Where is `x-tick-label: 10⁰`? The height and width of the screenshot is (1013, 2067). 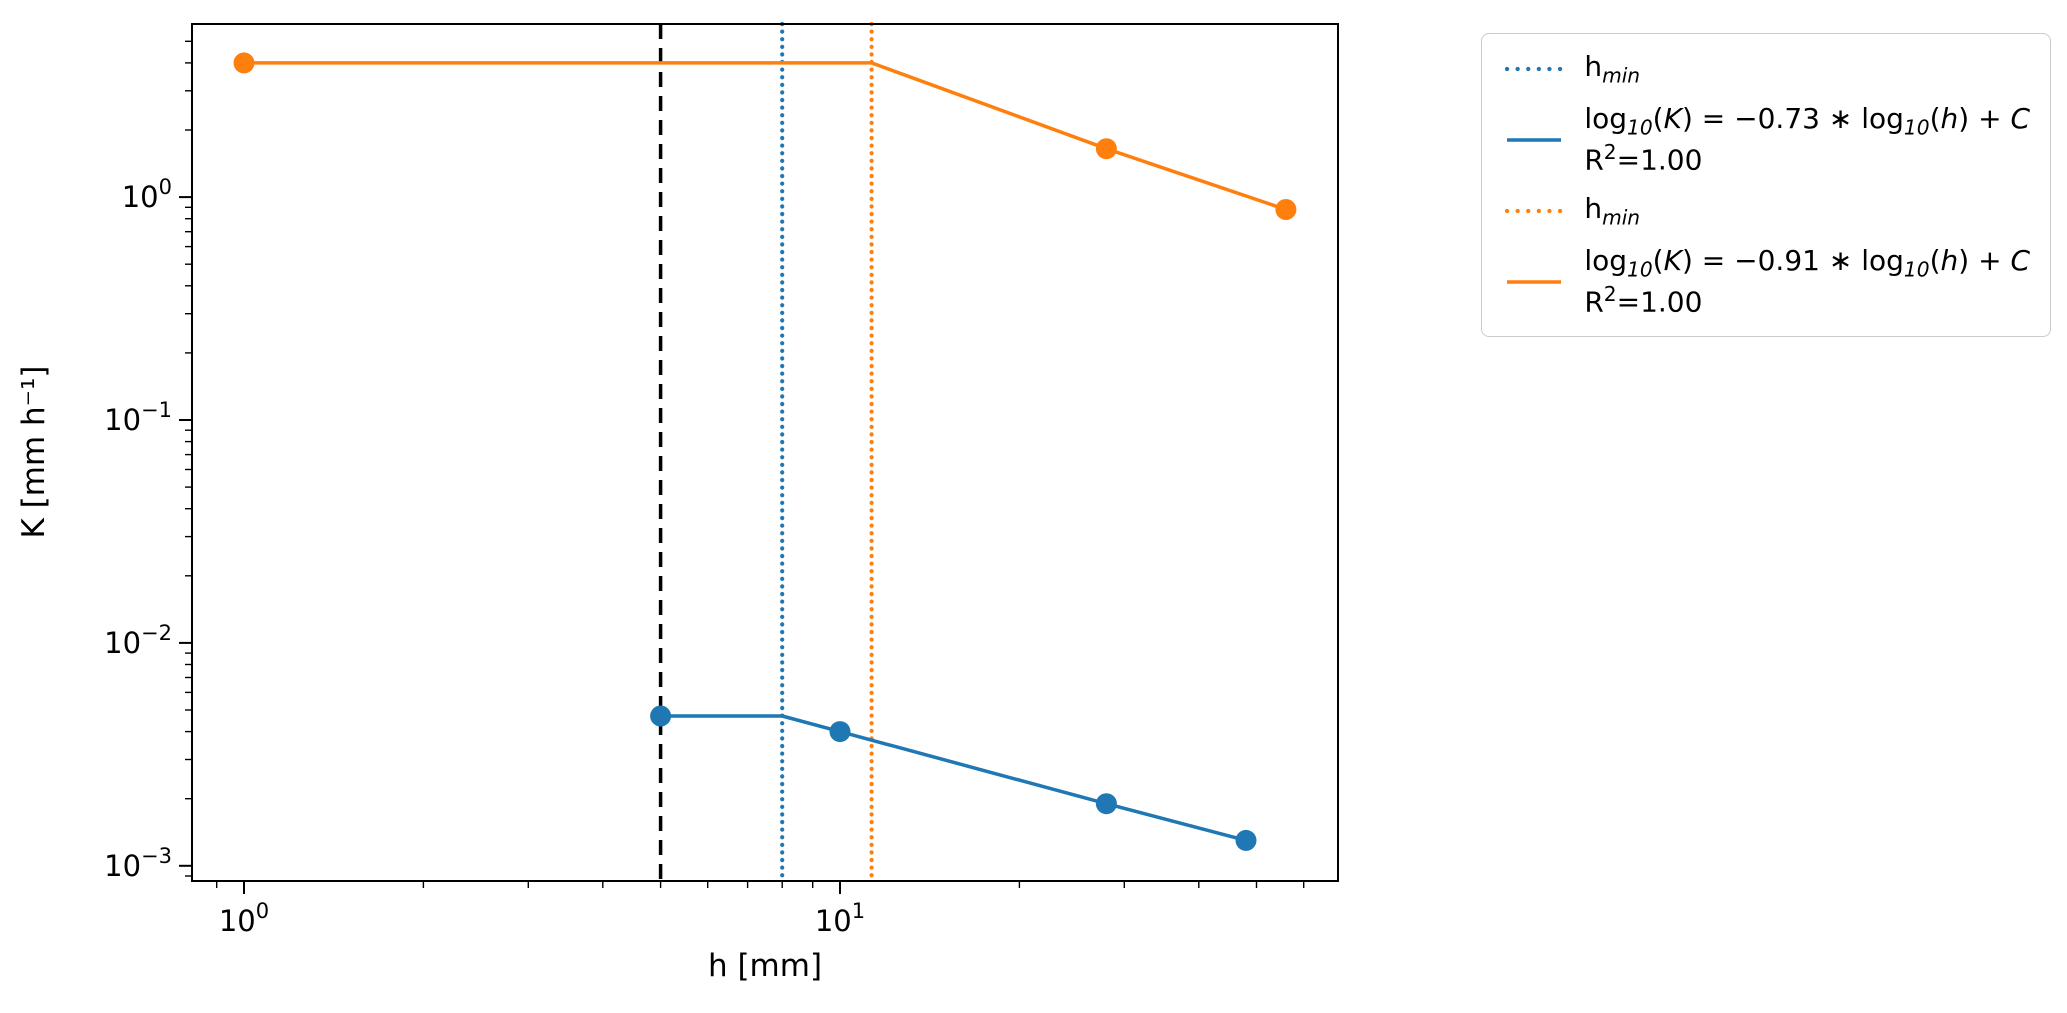 x-tick-label: 10⁰ is located at coordinates (244, 918).